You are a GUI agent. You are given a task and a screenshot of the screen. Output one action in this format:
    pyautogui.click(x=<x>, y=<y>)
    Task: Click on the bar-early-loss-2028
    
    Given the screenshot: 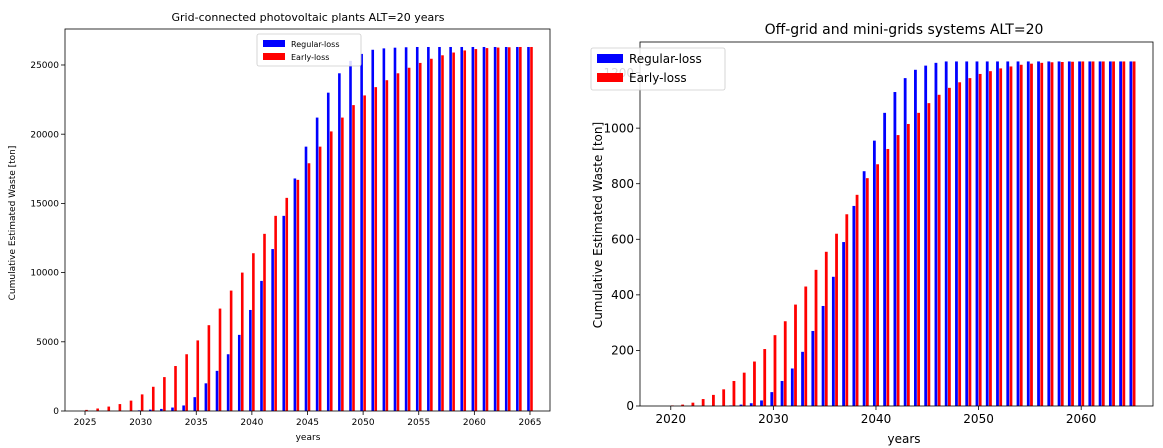 What is the action you would take?
    pyautogui.click(x=120, y=407)
    